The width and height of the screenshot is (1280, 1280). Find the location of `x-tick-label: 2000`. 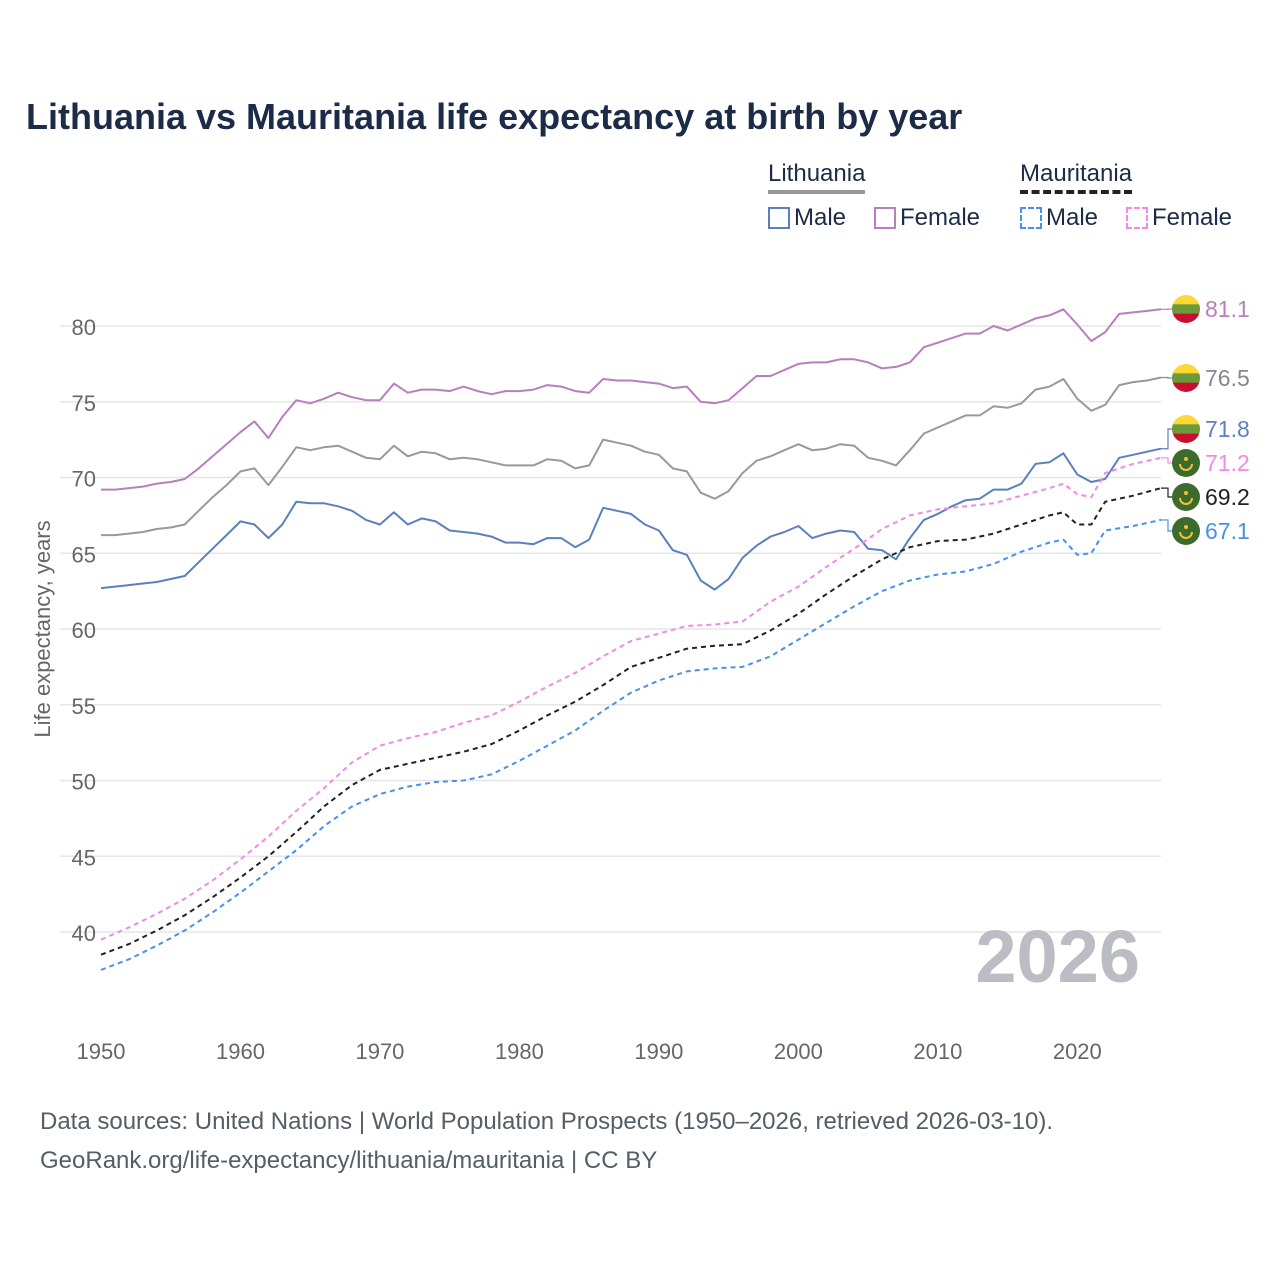

x-tick-label: 2000 is located at coordinates (798, 1051).